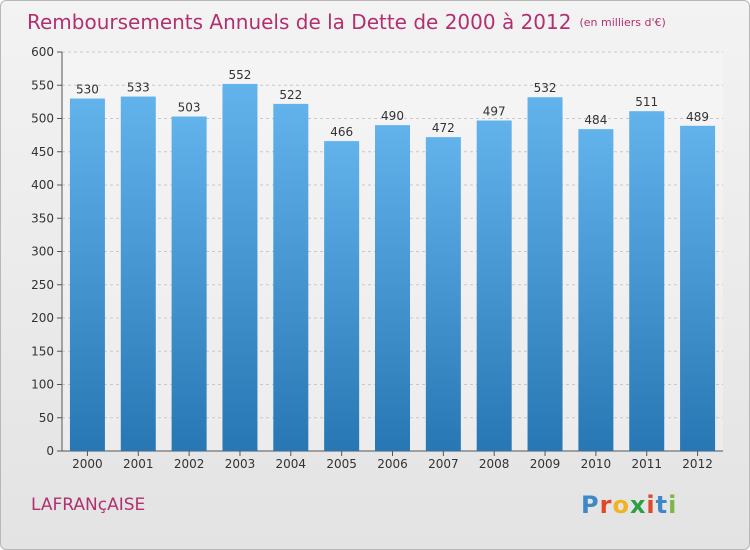 The width and height of the screenshot is (750, 550). I want to click on bar-value-label: 530, so click(87, 90).